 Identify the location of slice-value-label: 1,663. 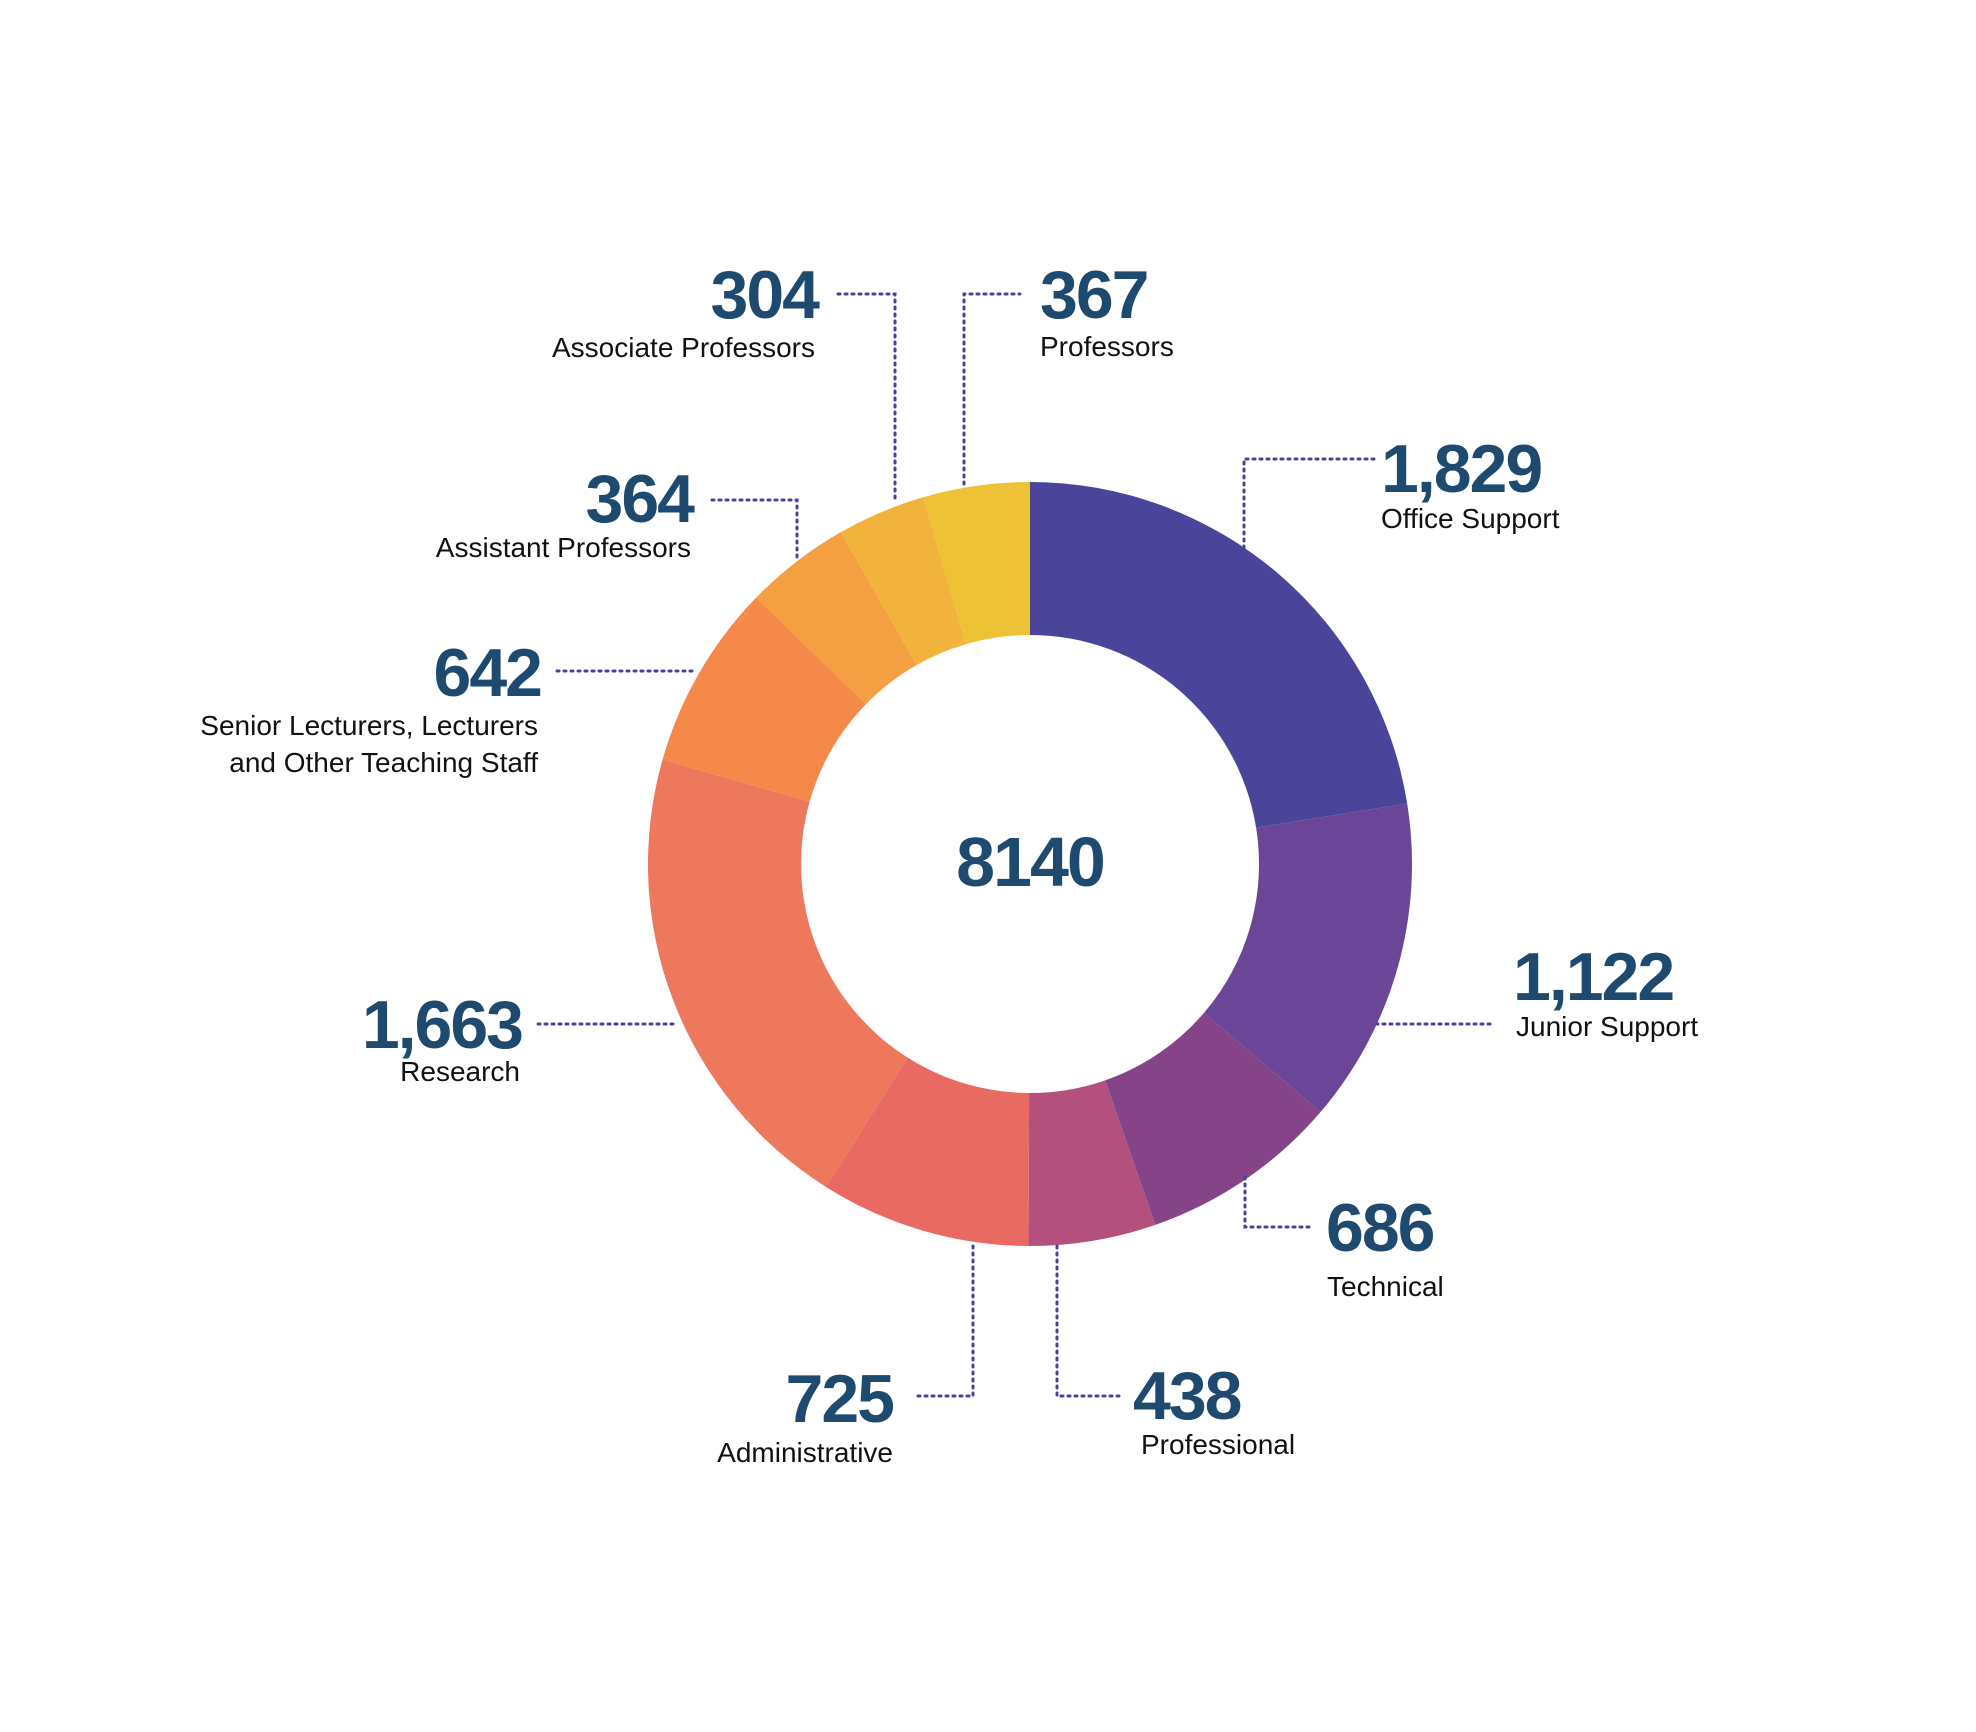
(442, 1025).